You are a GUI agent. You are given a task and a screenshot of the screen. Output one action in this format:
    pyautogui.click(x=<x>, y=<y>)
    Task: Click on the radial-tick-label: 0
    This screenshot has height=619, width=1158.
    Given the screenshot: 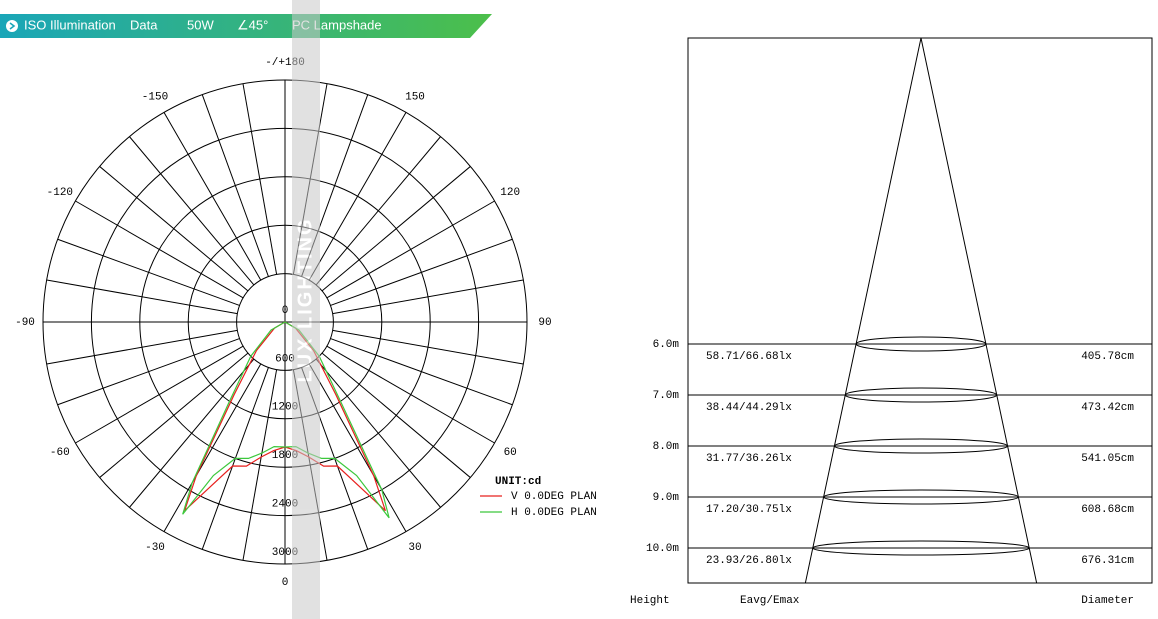 What is the action you would take?
    pyautogui.click(x=285, y=311)
    